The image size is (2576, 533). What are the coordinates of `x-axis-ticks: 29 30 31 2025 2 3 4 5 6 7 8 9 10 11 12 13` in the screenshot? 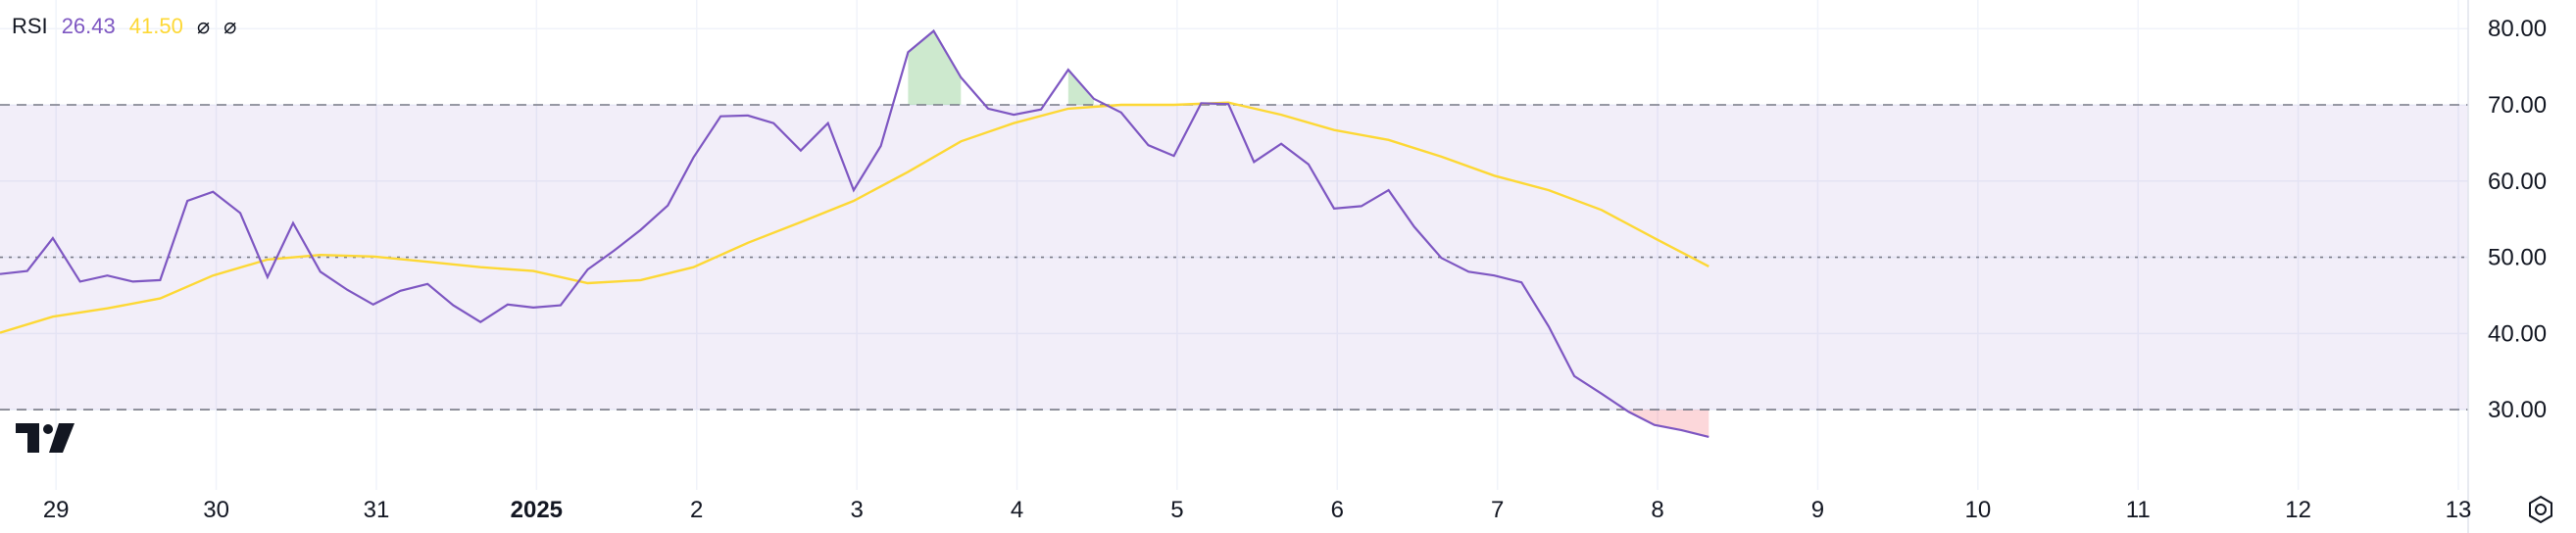 It's located at (1257, 510).